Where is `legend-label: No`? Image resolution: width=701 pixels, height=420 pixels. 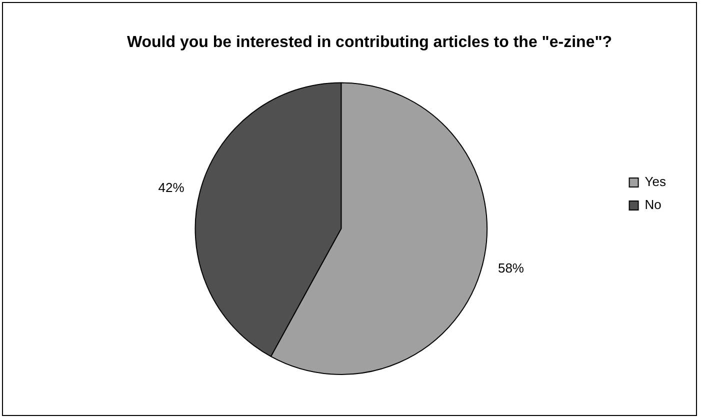
legend-label: No is located at coordinates (653, 204).